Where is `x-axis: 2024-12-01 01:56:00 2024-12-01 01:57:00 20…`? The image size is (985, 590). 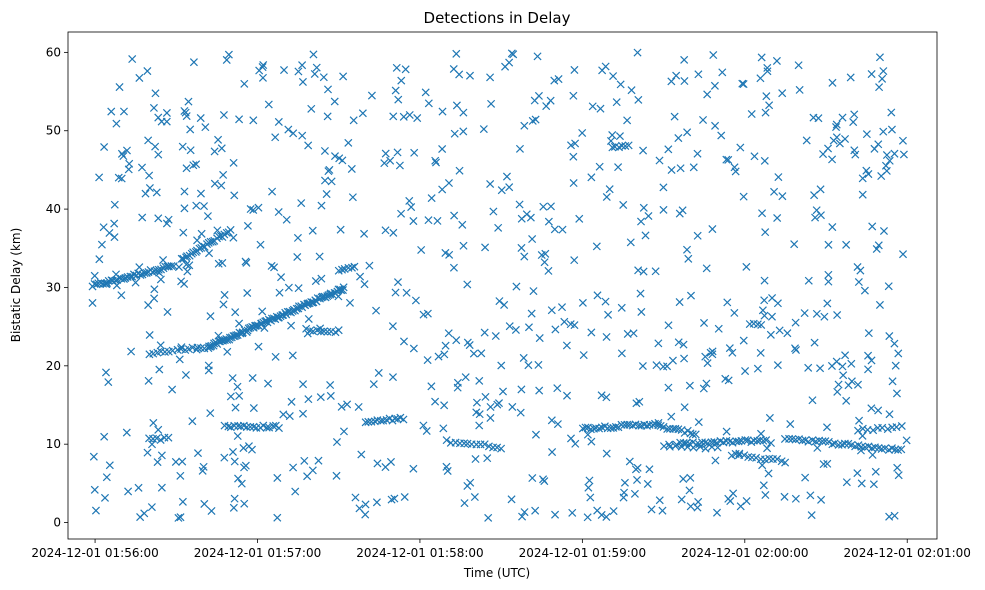 x-axis: 2024-12-01 01:56:00 2024-12-01 01:57:00 20… is located at coordinates (501, 549).